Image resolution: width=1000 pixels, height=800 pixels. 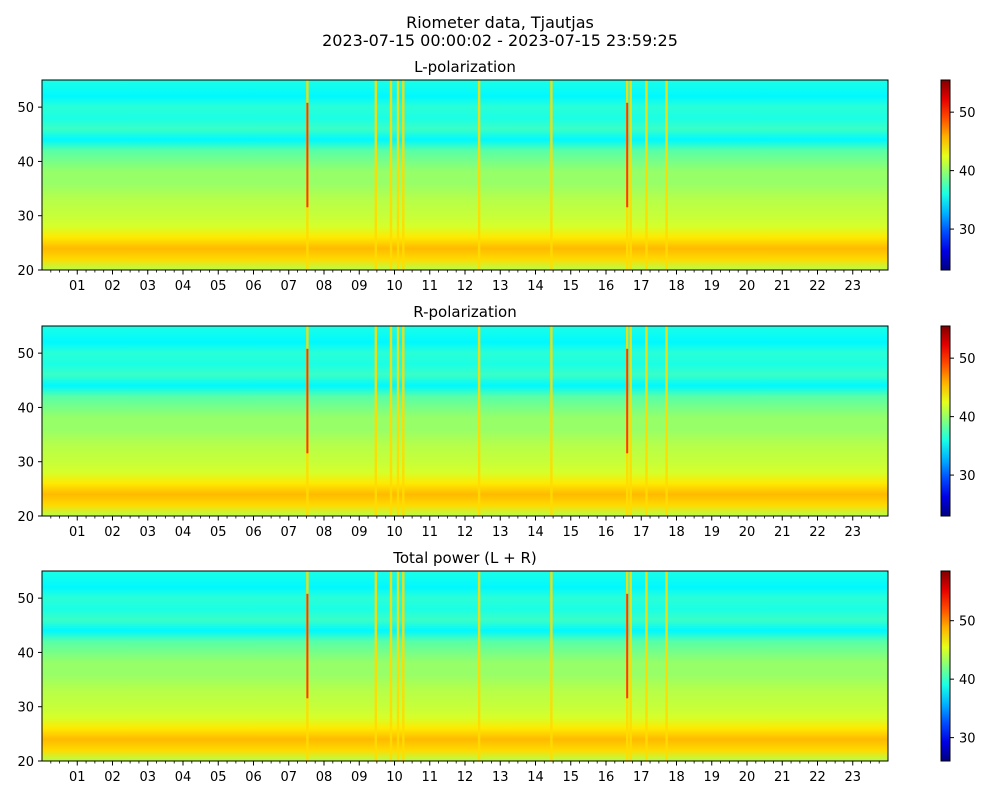 I want to click on x-tick-label: 15, so click(x=570, y=532).